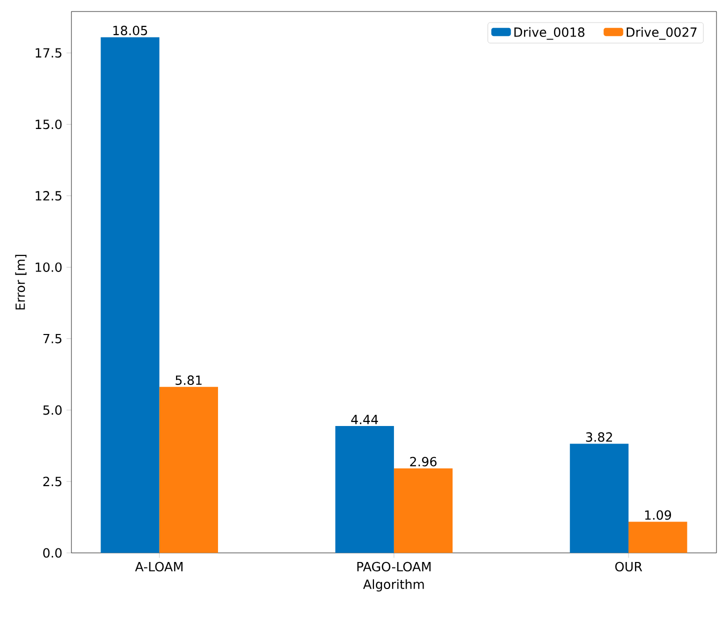  What do you see at coordinates (130, 31) in the screenshot?
I see `data-label: 18.05` at bounding box center [130, 31].